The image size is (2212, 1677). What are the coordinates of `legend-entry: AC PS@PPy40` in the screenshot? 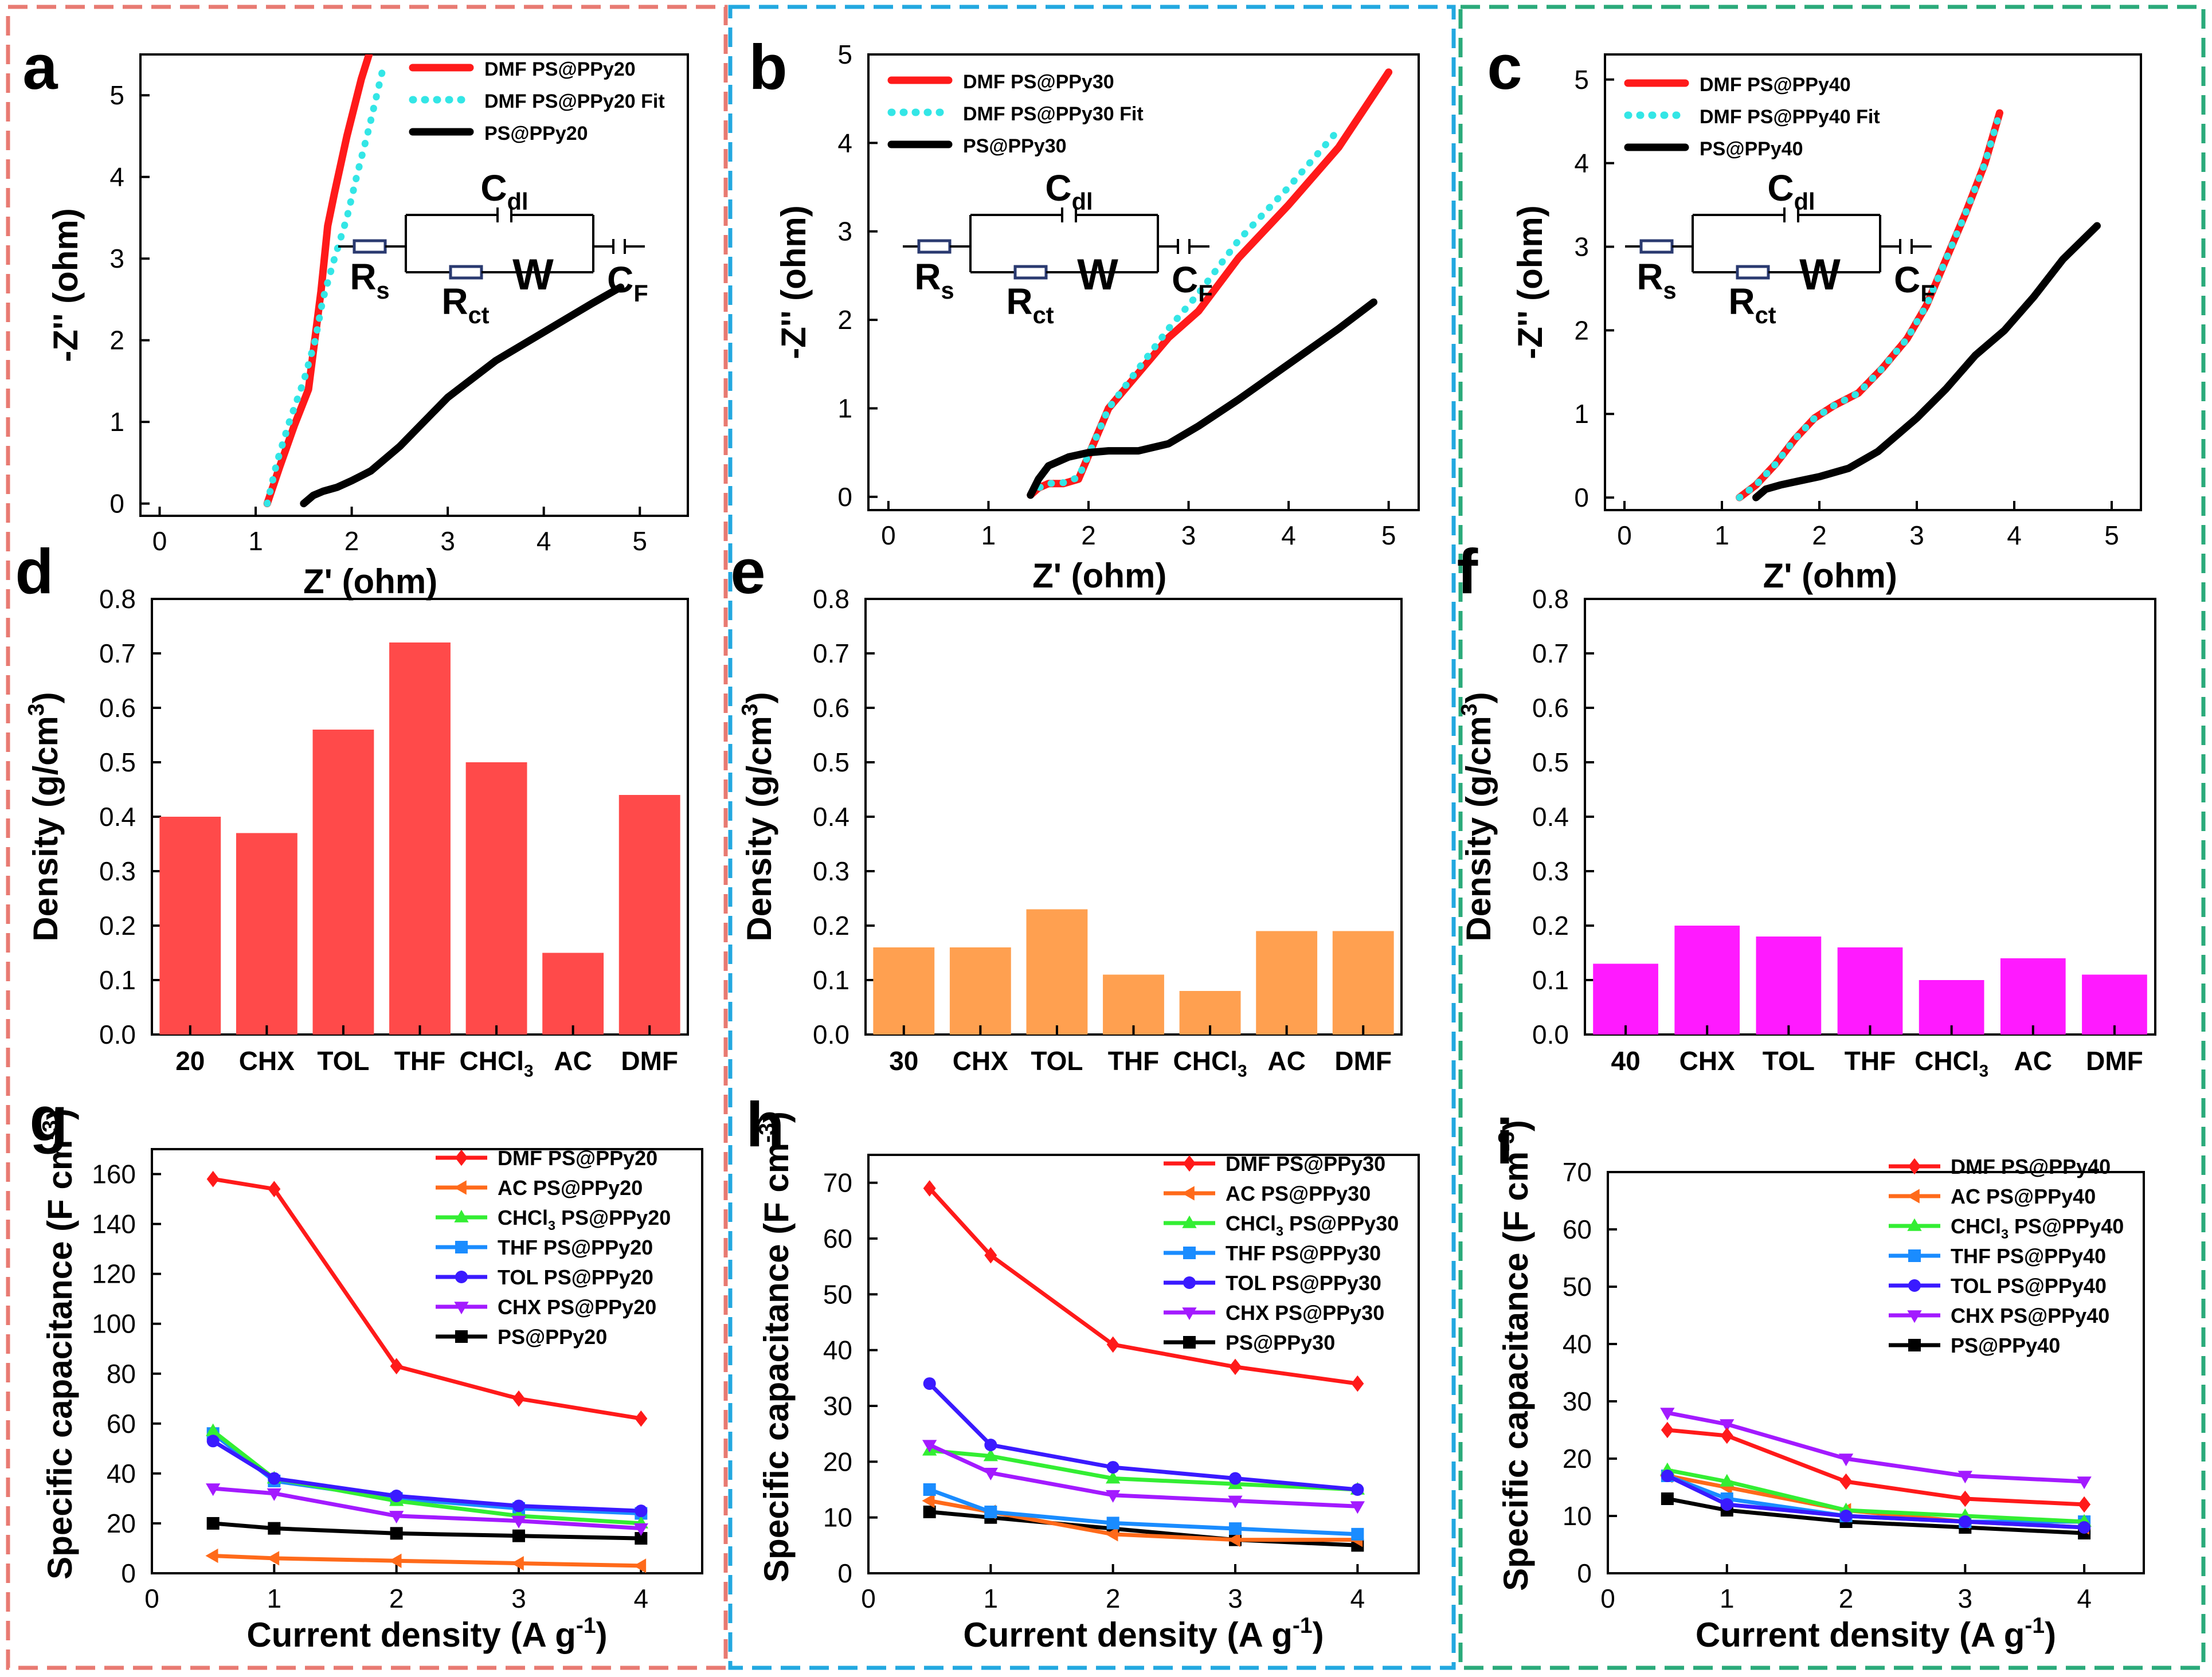 It's located at (2024, 1196).